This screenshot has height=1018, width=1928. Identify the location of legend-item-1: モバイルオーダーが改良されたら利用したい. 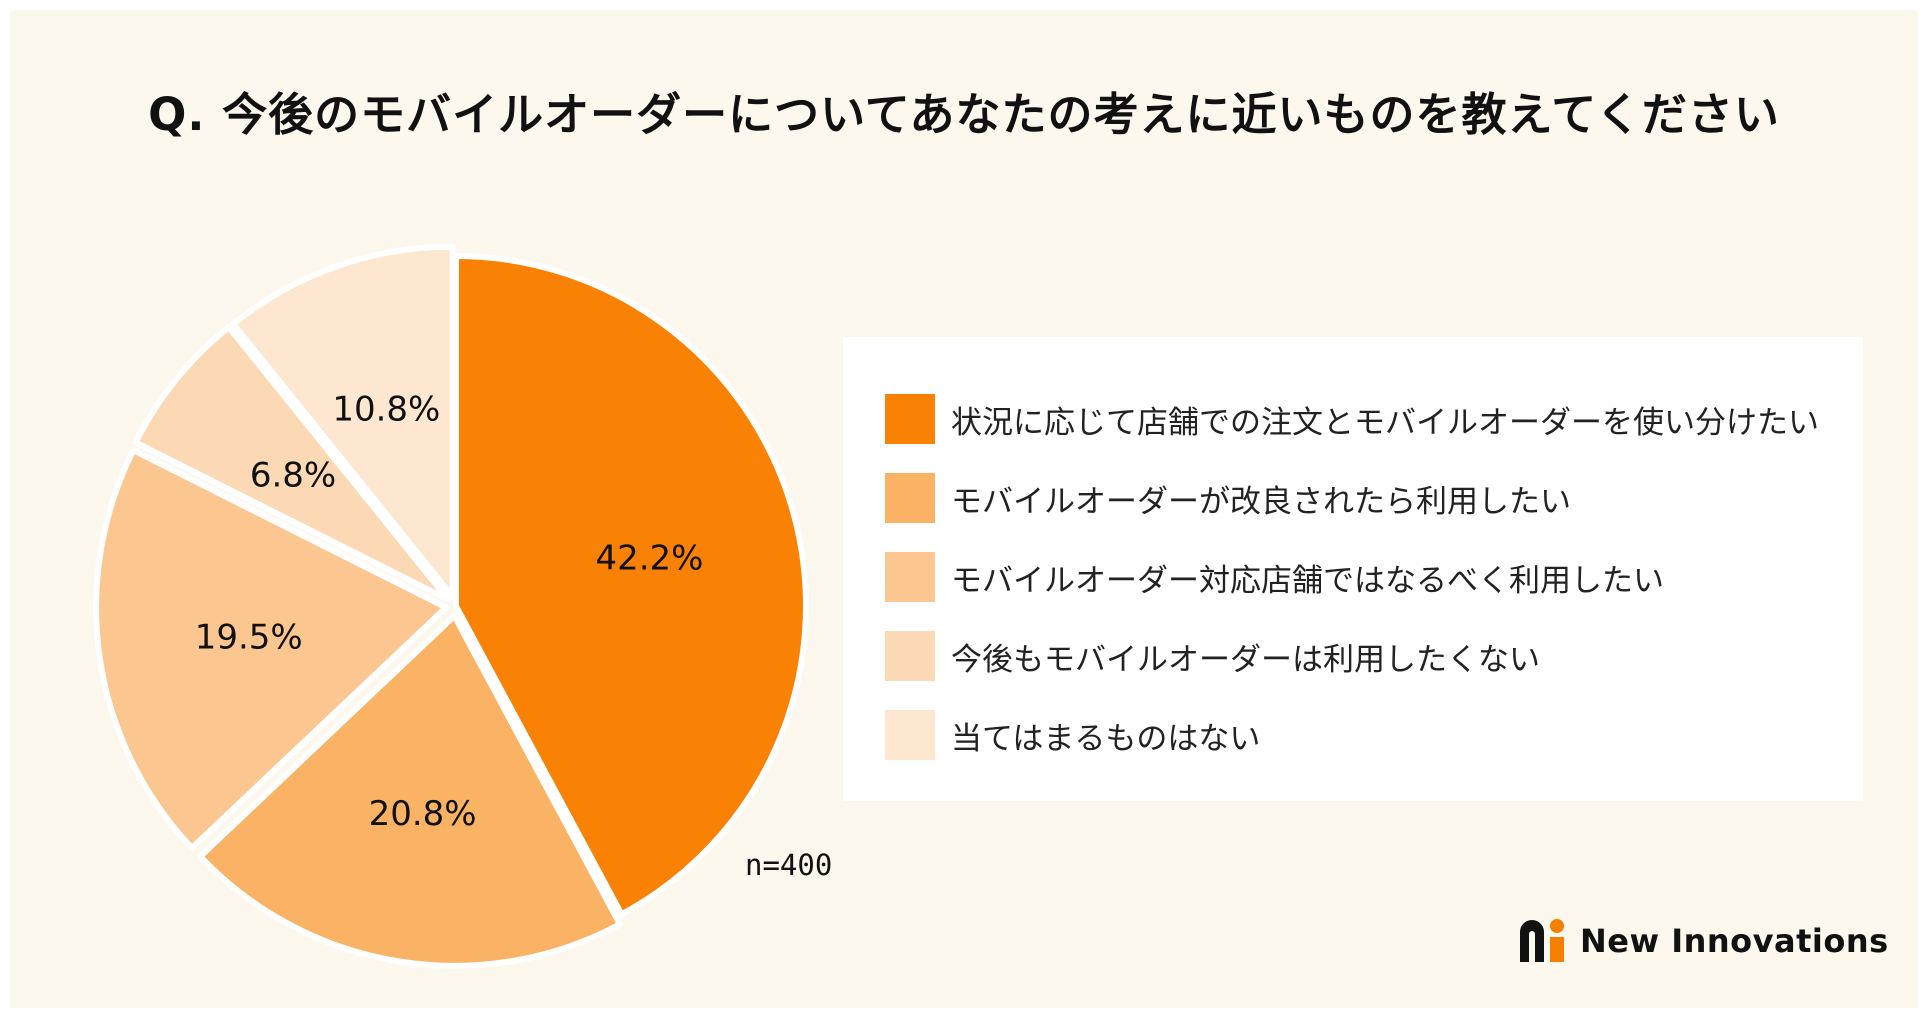
(1228, 498).